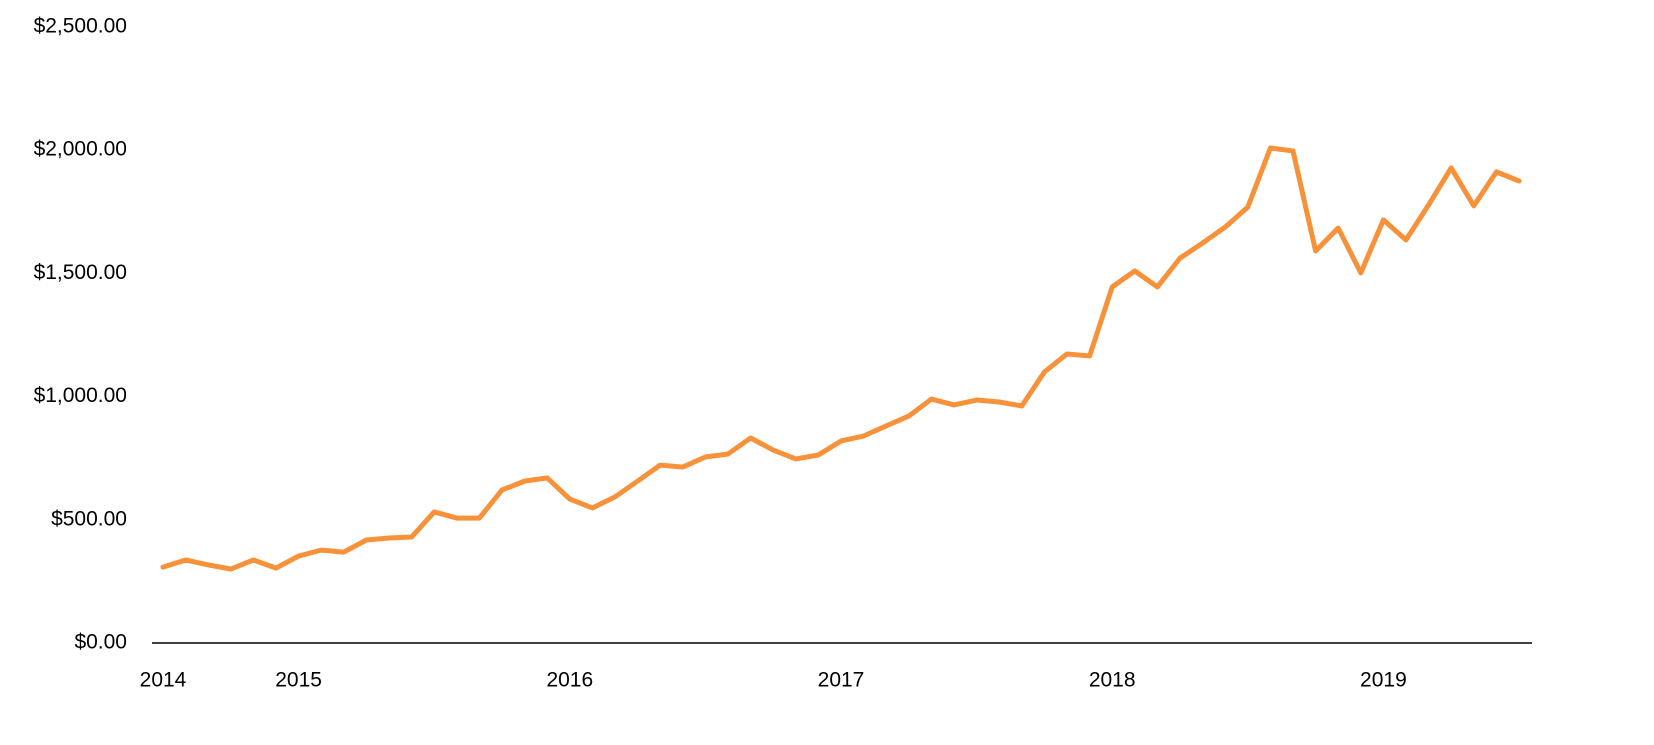 The image size is (1654, 745). I want to click on x-tick-label: 2017, so click(841, 680).